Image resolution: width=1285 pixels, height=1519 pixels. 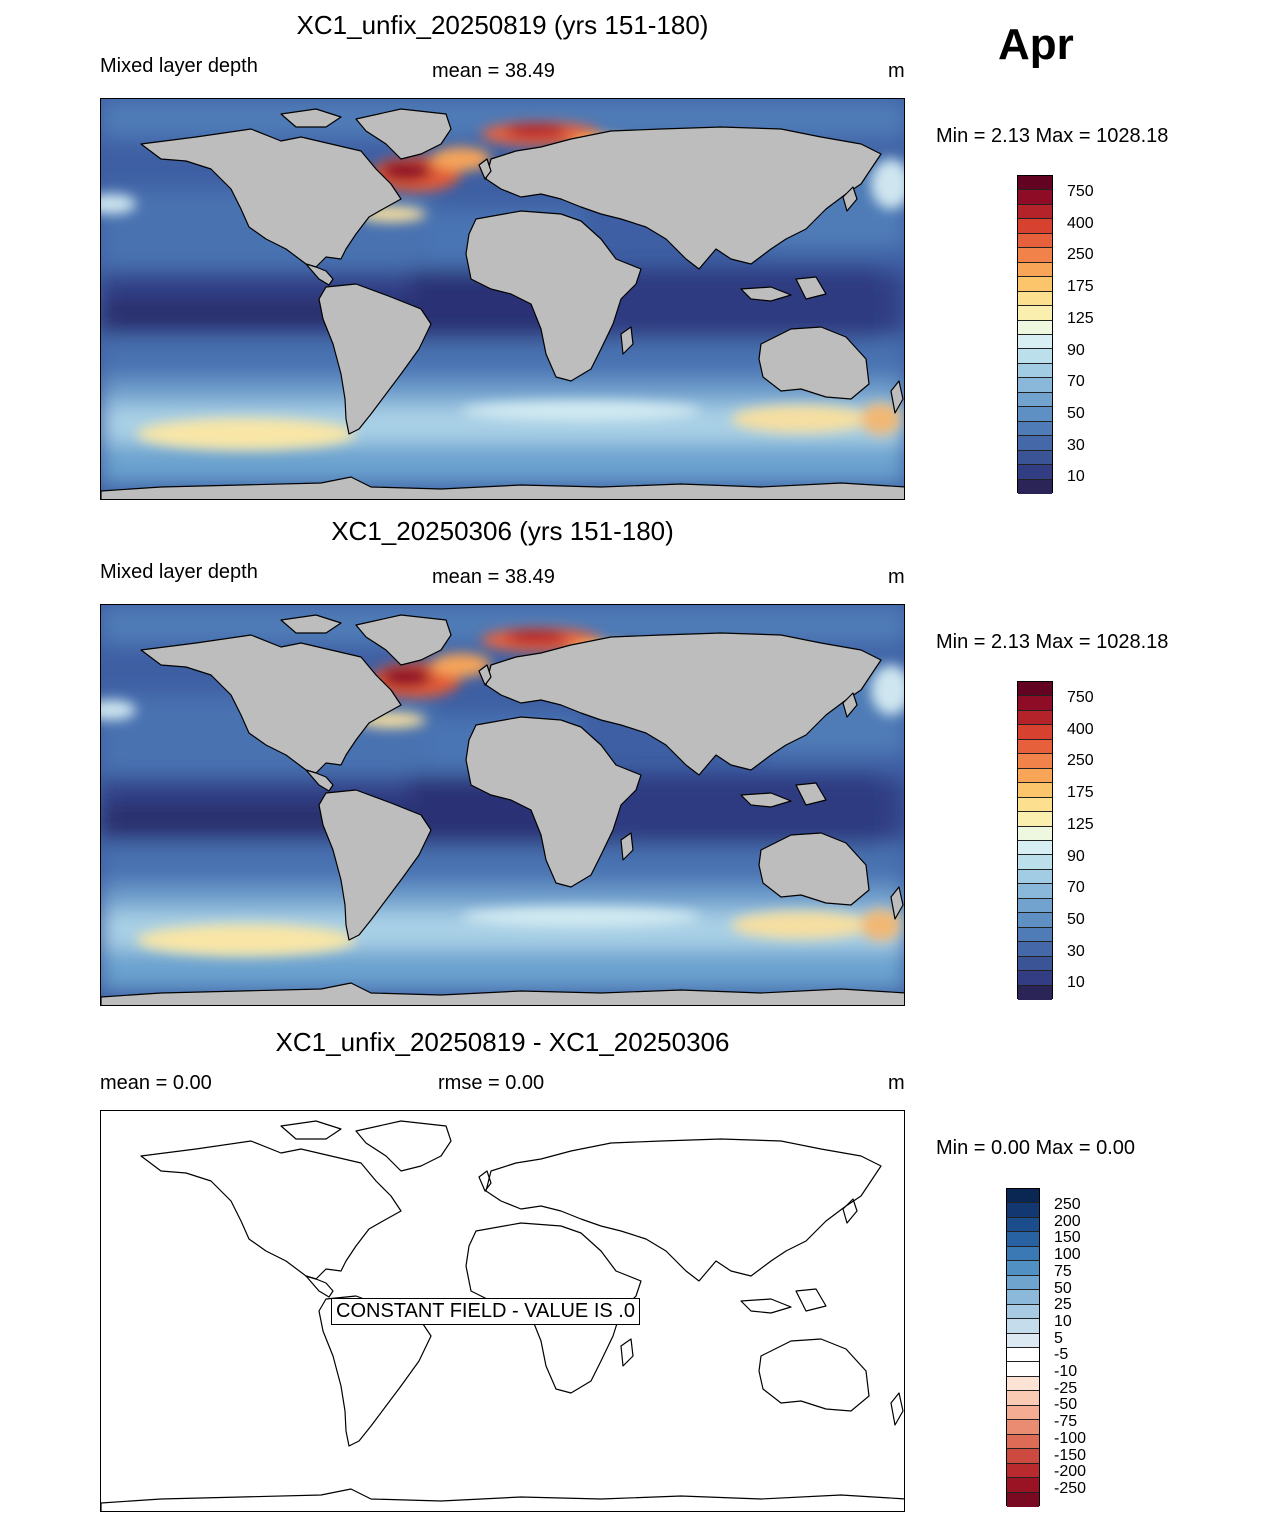 I want to click on colorbar-tick-label: 150, so click(x=1067, y=1238).